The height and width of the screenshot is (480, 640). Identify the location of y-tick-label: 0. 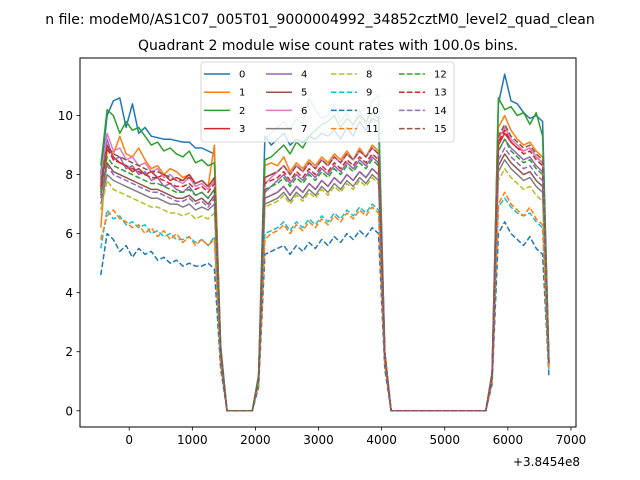
(69, 411).